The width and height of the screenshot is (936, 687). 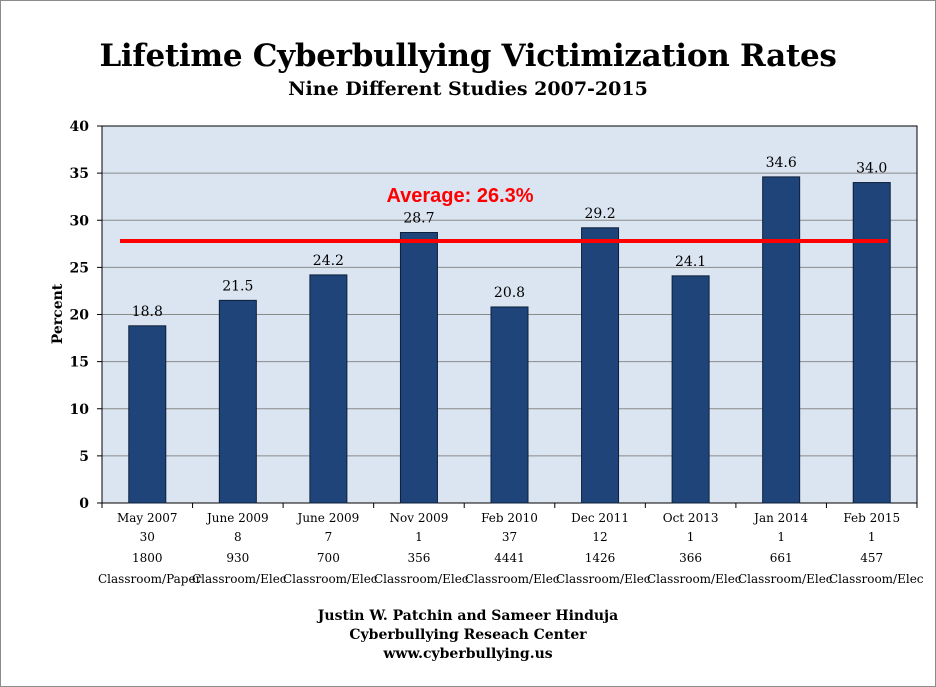 What do you see at coordinates (418, 219) in the screenshot?
I see `data-label: 28.7` at bounding box center [418, 219].